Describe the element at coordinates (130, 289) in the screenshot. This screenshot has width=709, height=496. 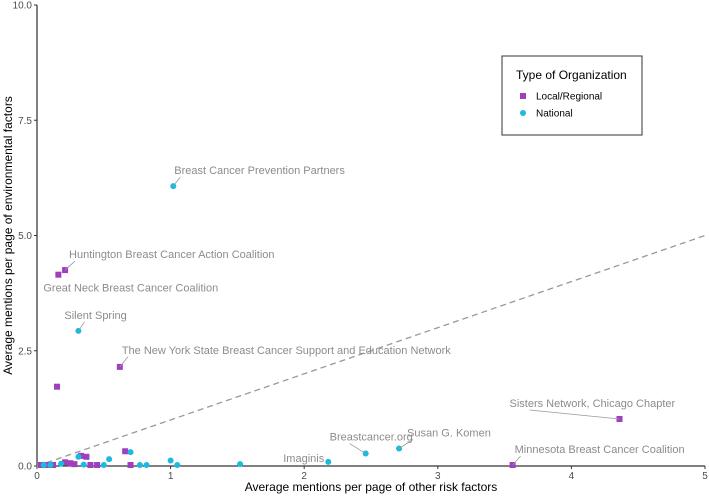
I see `point-label: Great Neck Breast Cancer Coalition` at that location.